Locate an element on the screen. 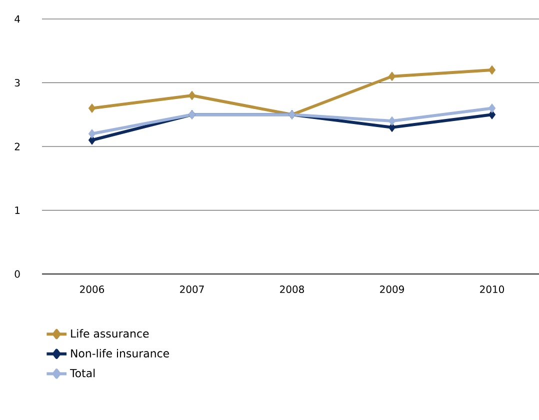 The image size is (539, 420). y-tick-label: 3 is located at coordinates (17, 82).